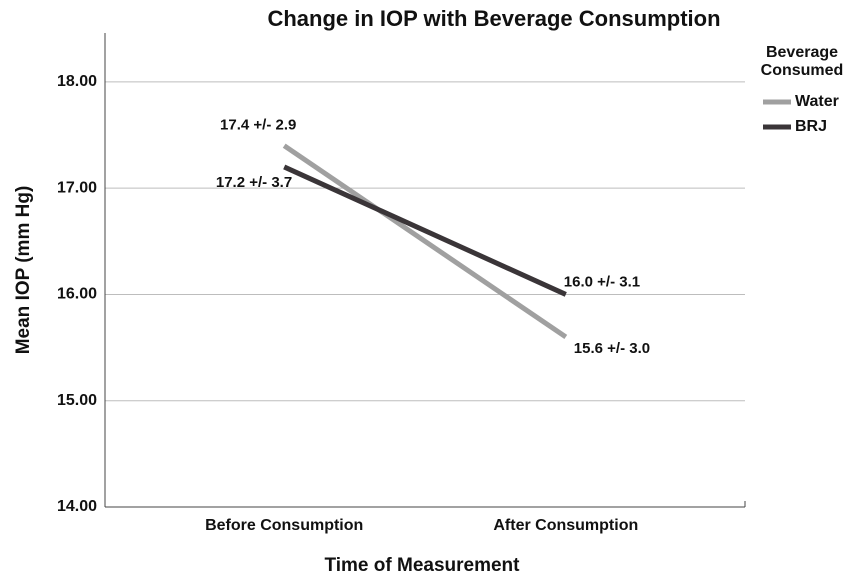  I want to click on legend-label: BRJ, so click(811, 126).